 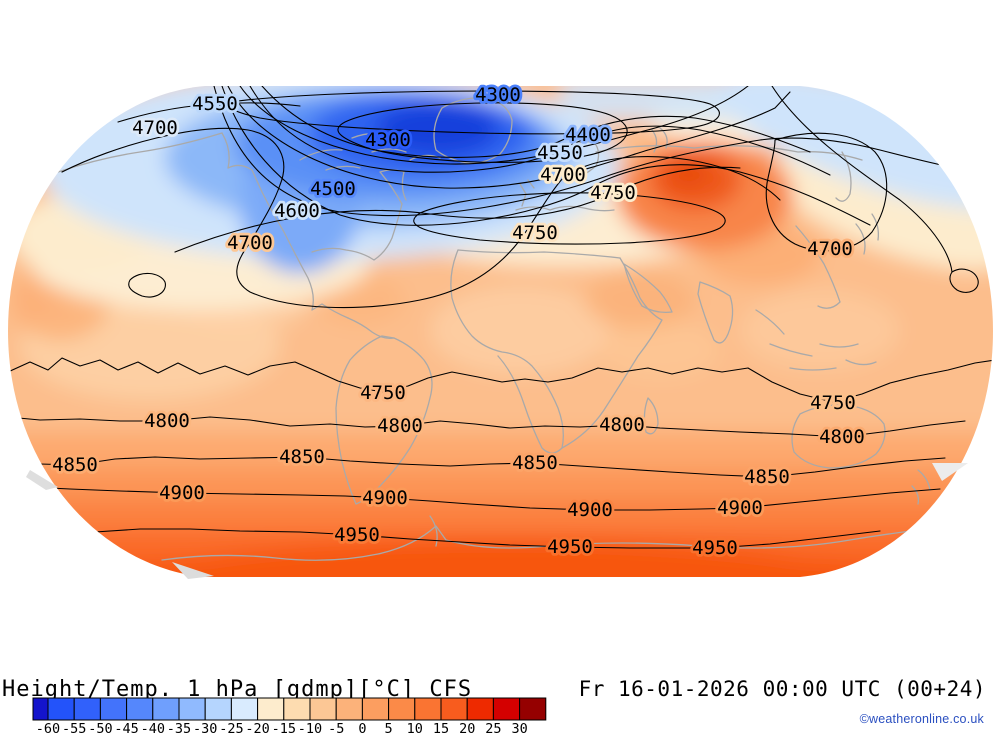 I want to click on colorbar-tick: 5, so click(x=389, y=727).